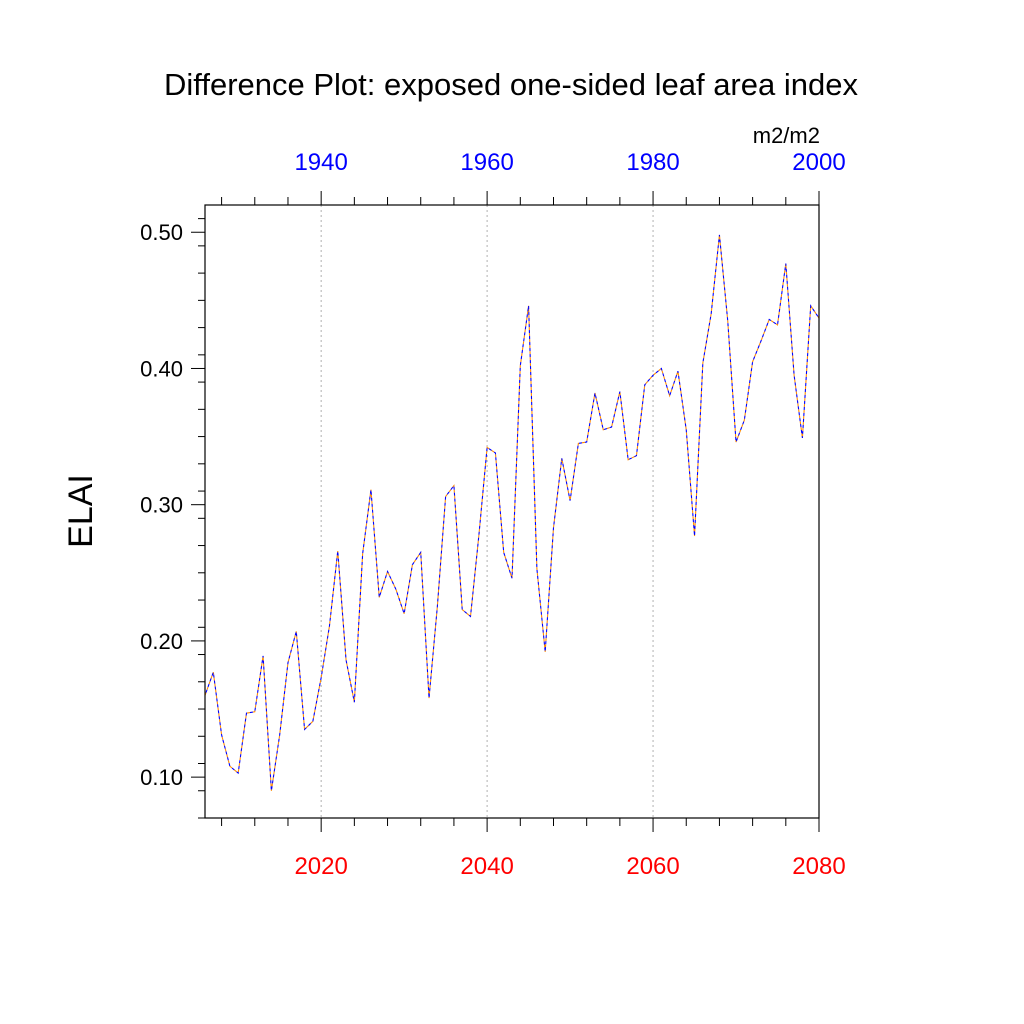 The width and height of the screenshot is (1024, 1024). What do you see at coordinates (161, 777) in the screenshot?
I see `y-tick-label-0.10: 0.10` at bounding box center [161, 777].